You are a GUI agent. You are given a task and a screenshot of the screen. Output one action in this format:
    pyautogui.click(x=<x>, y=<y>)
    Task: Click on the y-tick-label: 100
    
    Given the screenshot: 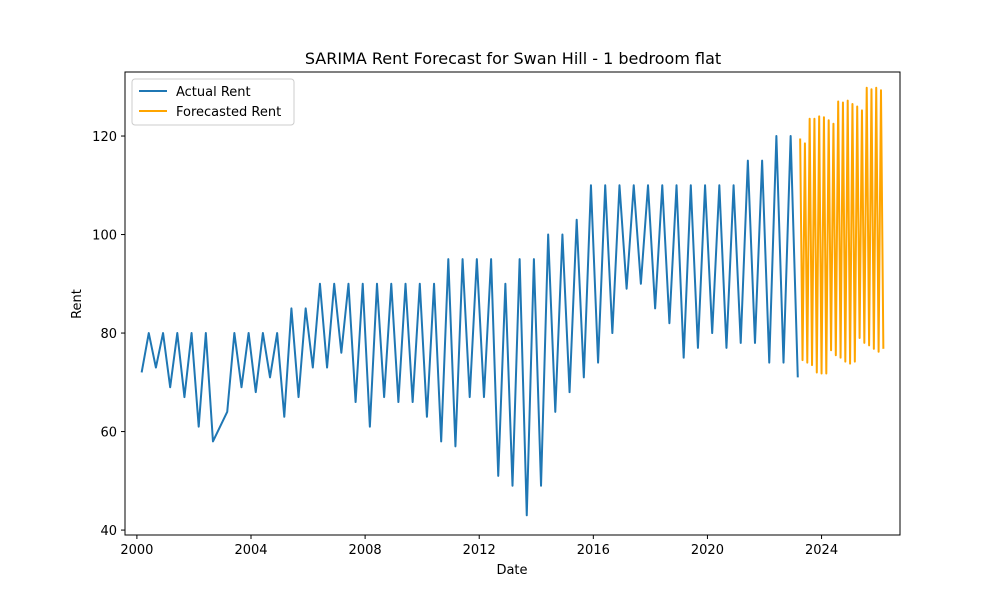 What is the action you would take?
    pyautogui.click(x=104, y=236)
    